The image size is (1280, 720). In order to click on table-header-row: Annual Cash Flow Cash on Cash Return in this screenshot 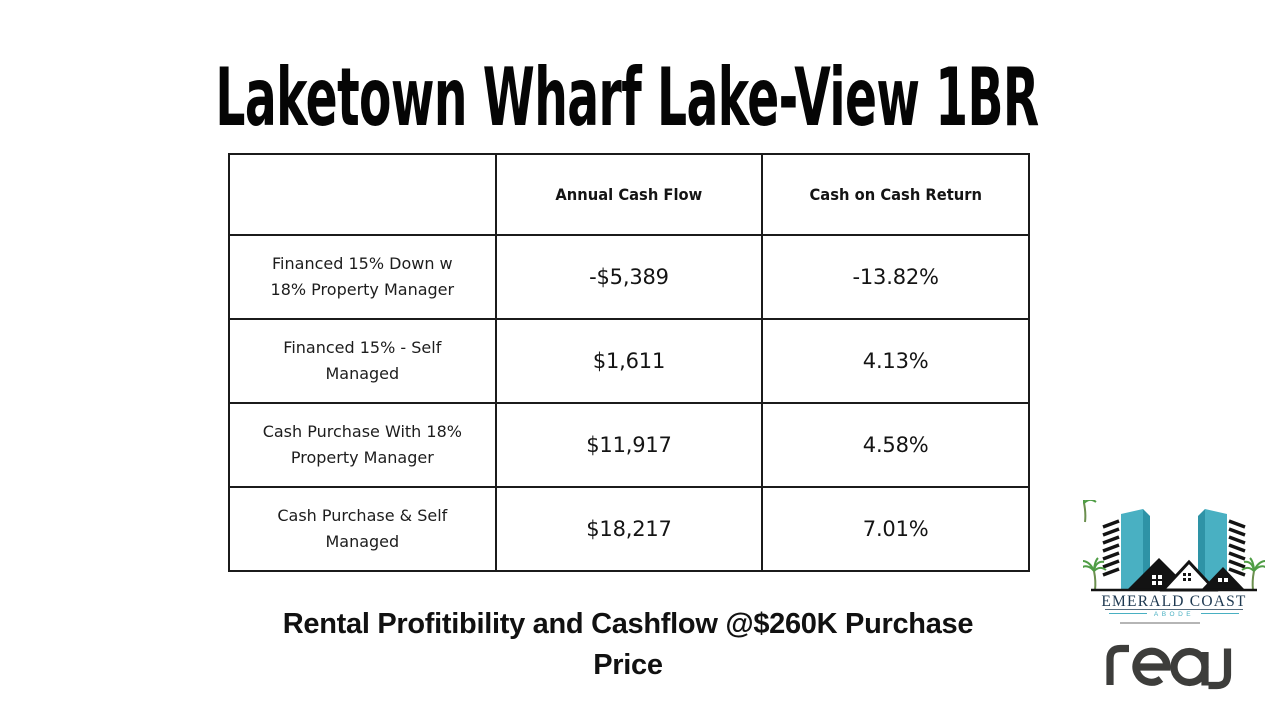, I will do `click(629, 194)`.